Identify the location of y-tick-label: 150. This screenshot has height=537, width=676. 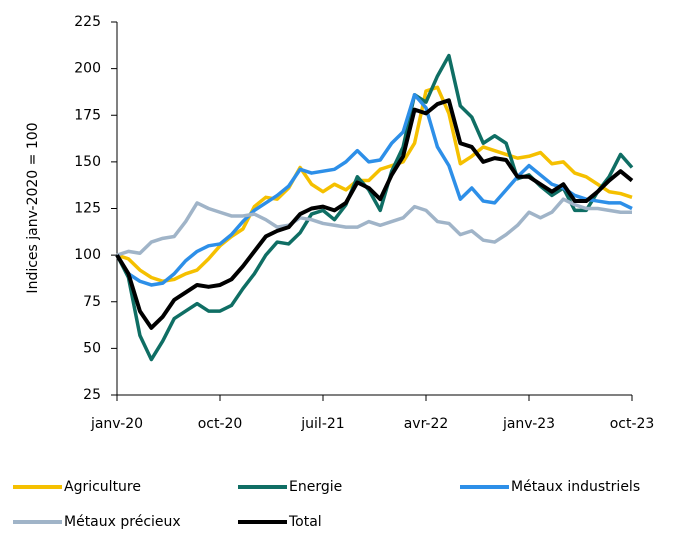
(87, 162).